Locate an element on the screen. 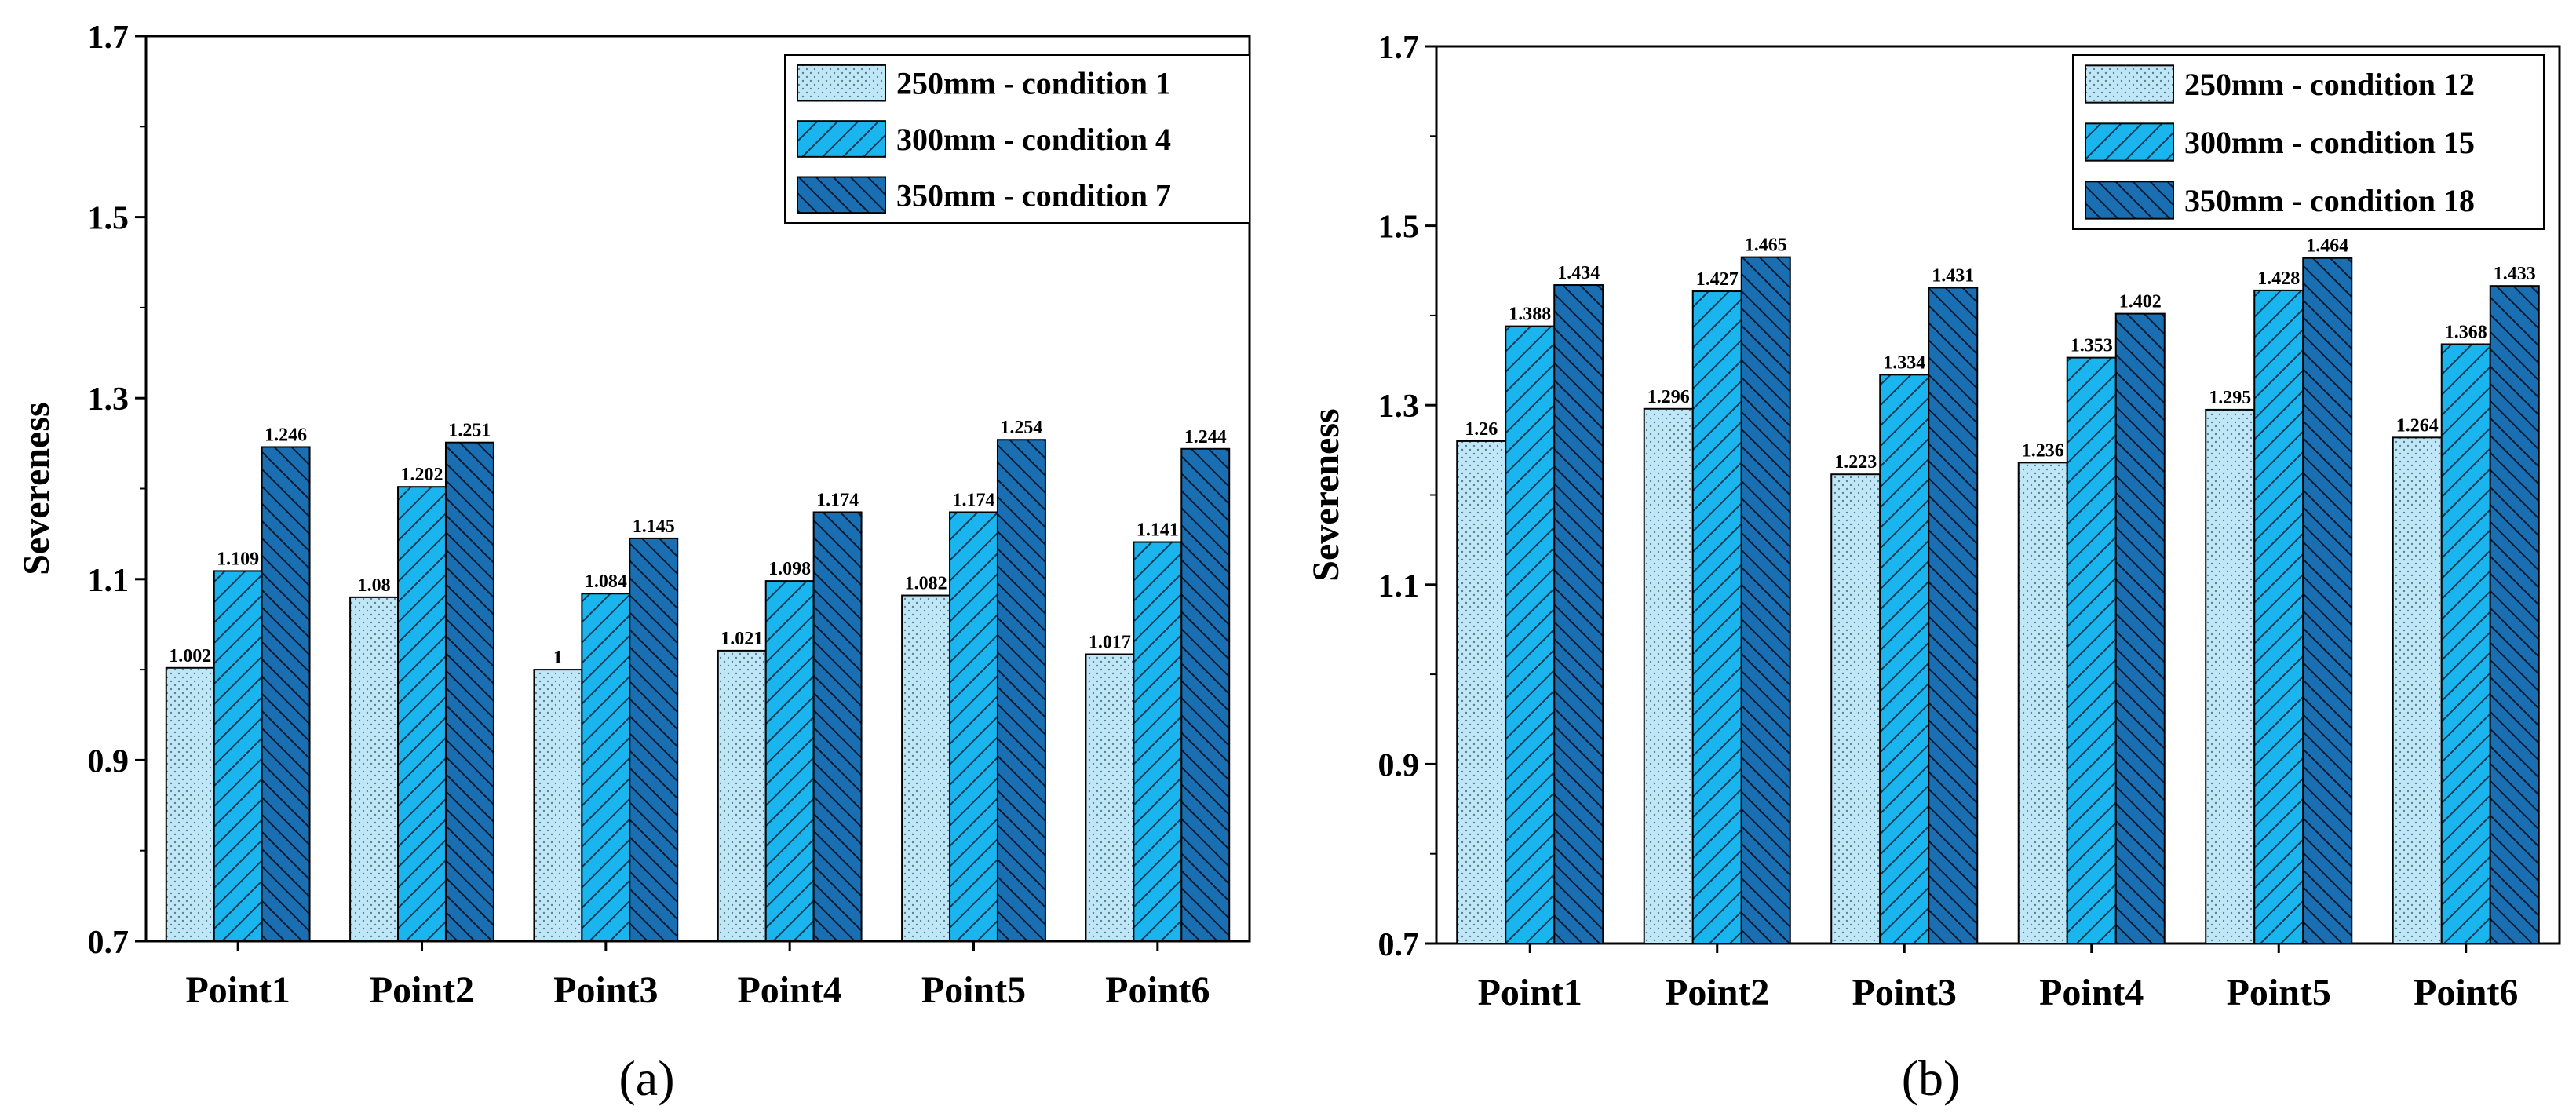  data-label: 1.141 is located at coordinates (1158, 530).